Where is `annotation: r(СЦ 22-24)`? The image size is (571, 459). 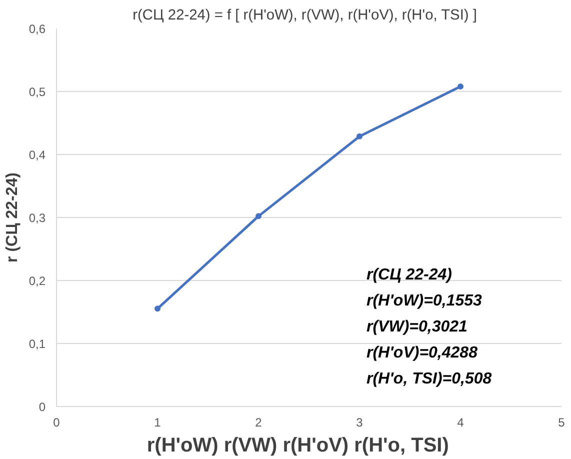 annotation: r(СЦ 22-24) is located at coordinates (409, 275).